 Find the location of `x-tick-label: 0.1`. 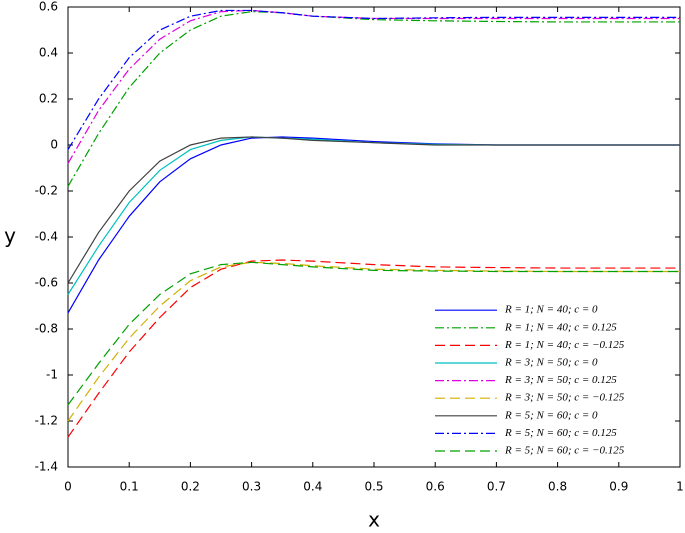

x-tick-label: 0.1 is located at coordinates (129, 487).